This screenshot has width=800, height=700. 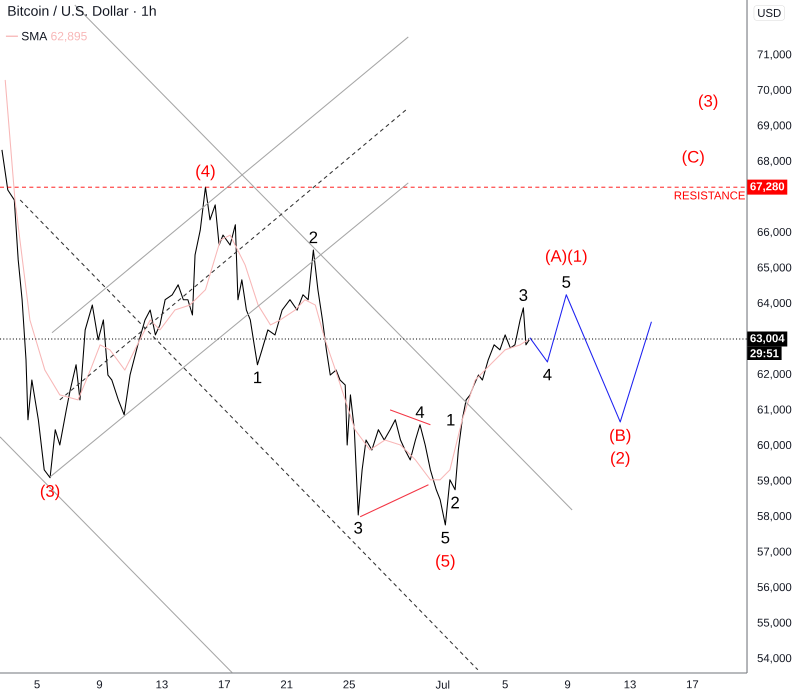 I want to click on y-tick-label: 58,000, so click(x=775, y=517).